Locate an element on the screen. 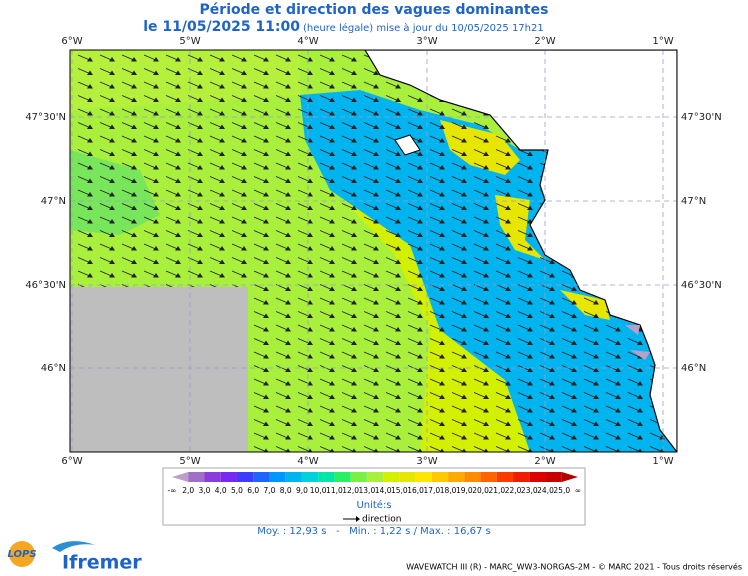 The width and height of the screenshot is (748, 576). ifremer-text: Ifremer is located at coordinates (102, 563).